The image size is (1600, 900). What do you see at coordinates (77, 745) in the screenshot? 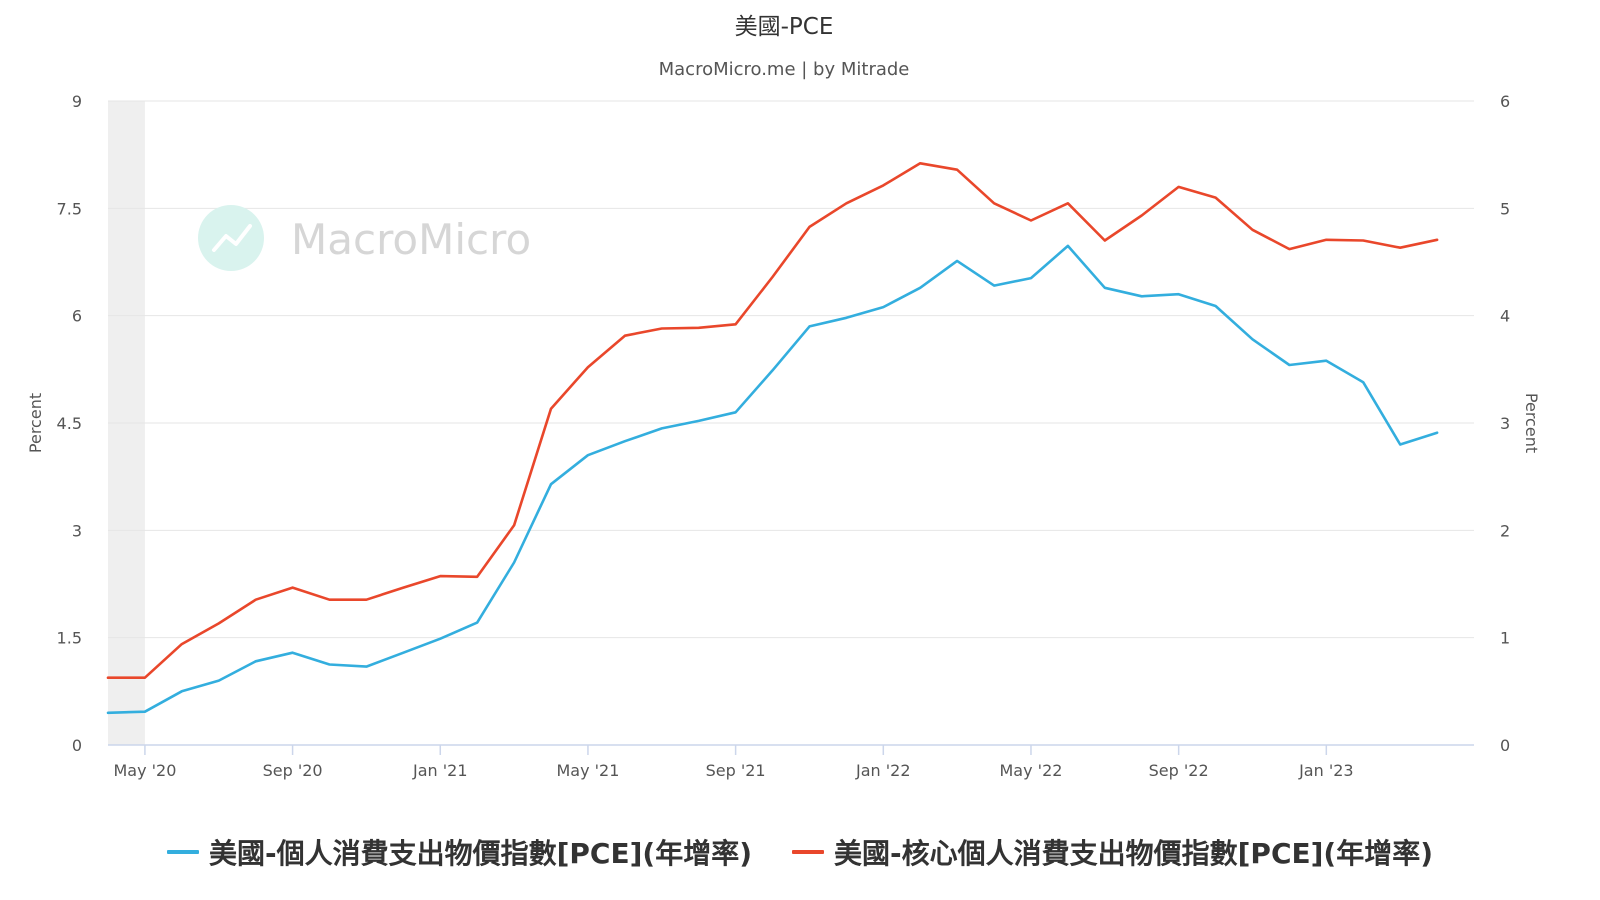
I see `y-left-tick-label: 0` at bounding box center [77, 745].